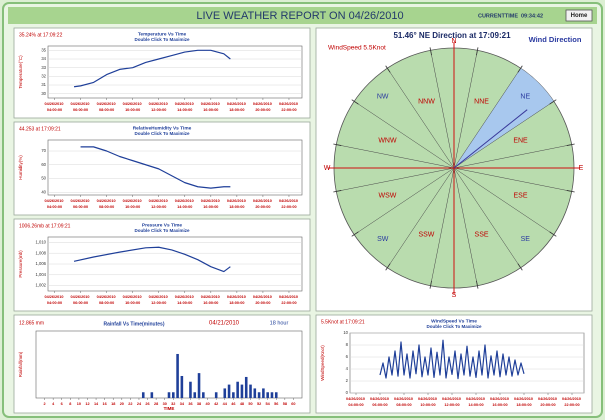  Describe the element at coordinates (53, 404) in the screenshot. I see `x-tick-label: 4` at that location.